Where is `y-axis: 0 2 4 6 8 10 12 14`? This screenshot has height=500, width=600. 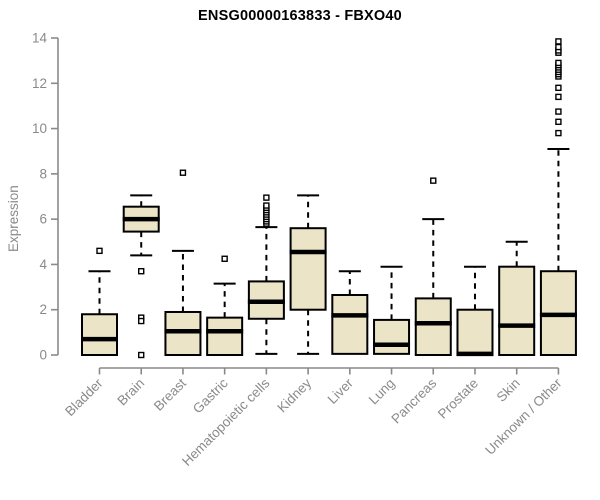 y-axis: 0 2 4 6 8 10 12 14 is located at coordinates (45, 197).